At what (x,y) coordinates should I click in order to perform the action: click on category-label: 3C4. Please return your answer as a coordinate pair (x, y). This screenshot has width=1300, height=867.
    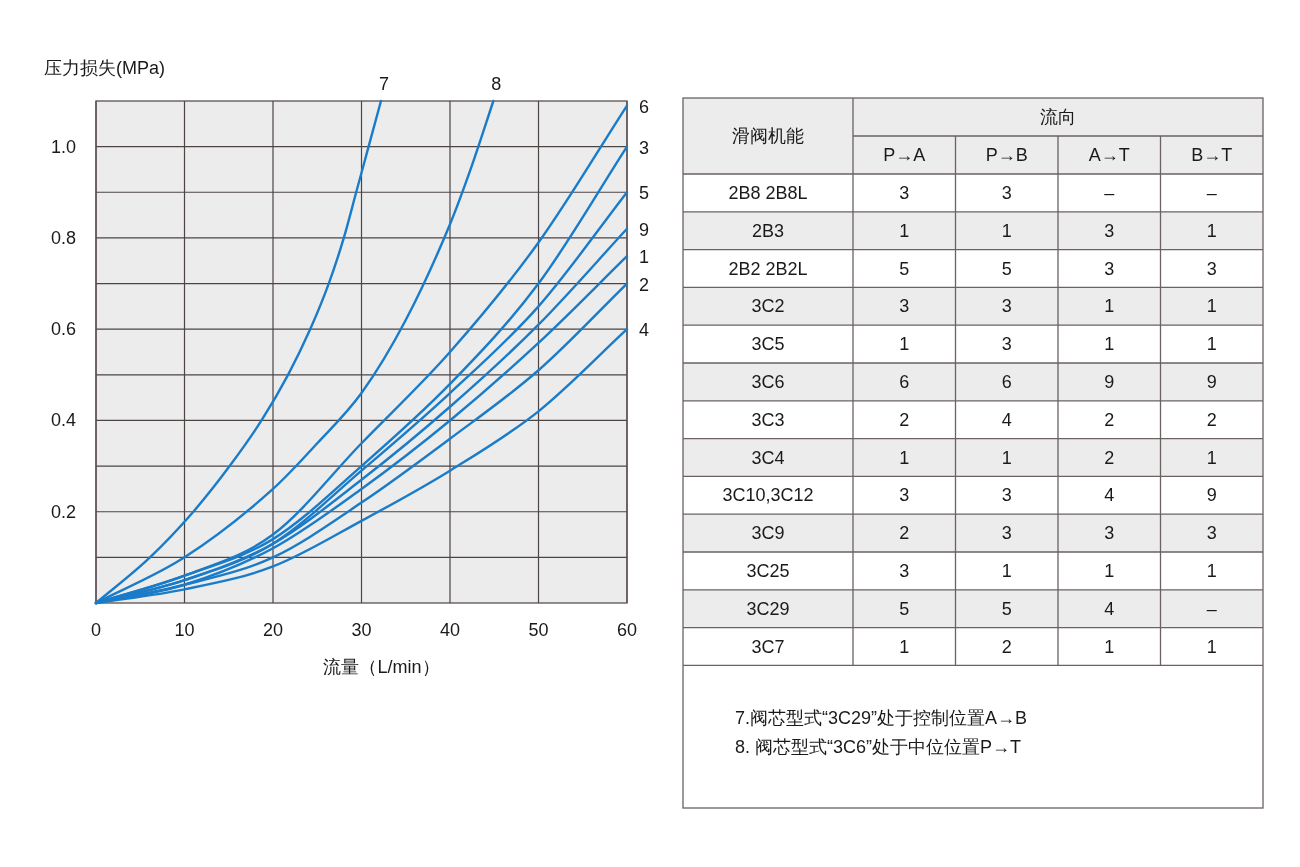
    Looking at the image, I should click on (768, 457).